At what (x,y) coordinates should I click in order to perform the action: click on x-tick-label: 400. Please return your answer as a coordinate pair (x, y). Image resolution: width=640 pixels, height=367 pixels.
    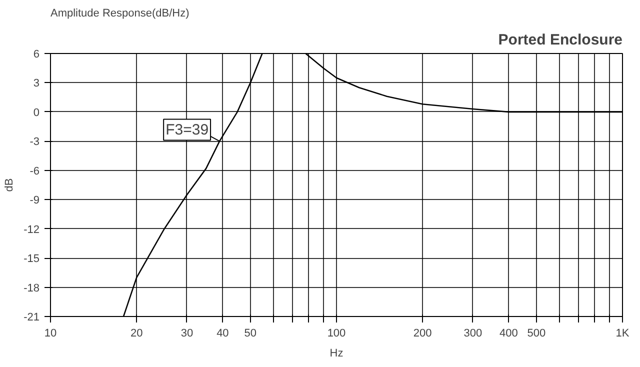
    Looking at the image, I should click on (509, 334).